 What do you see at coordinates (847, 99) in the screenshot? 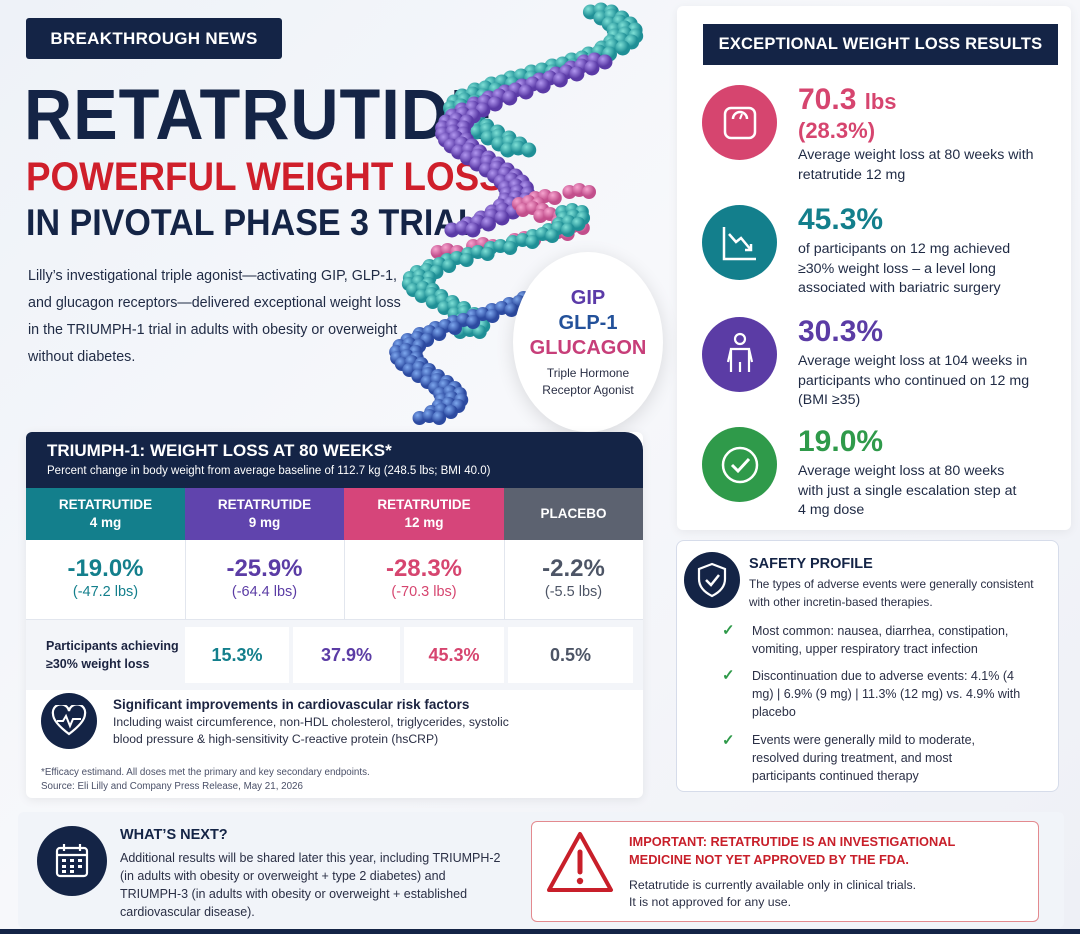
I see `result-1-value: 70.3 lbs` at bounding box center [847, 99].